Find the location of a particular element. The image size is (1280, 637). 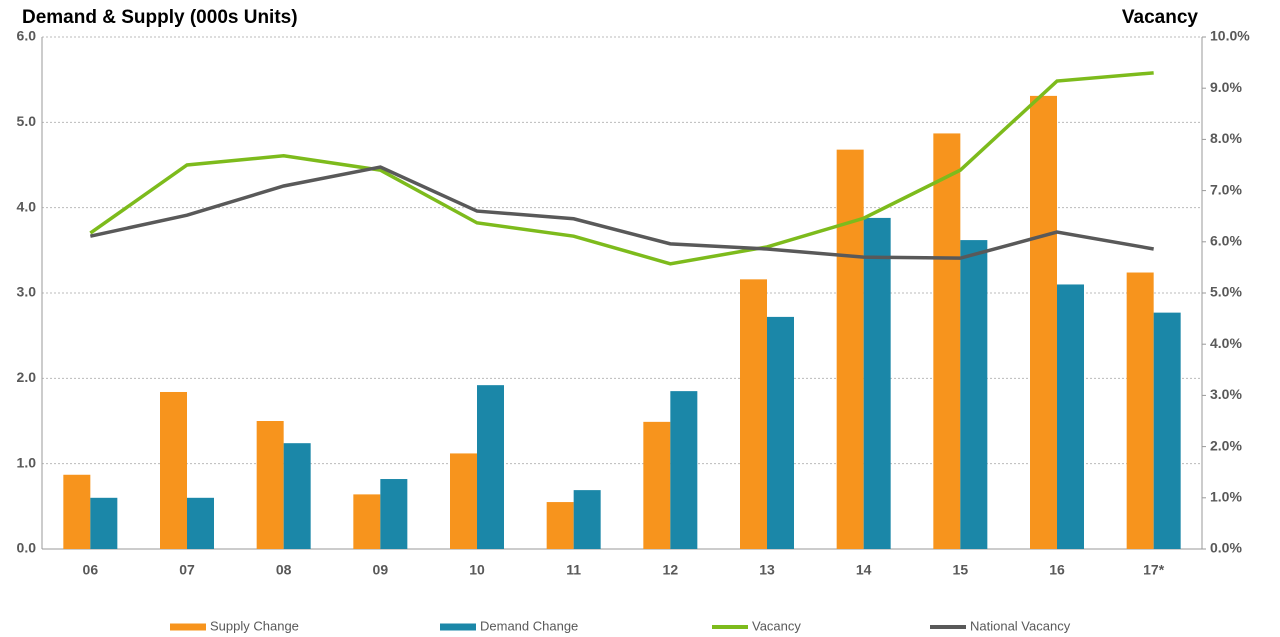

y2-tick-label: 6.0% is located at coordinates (1226, 241).